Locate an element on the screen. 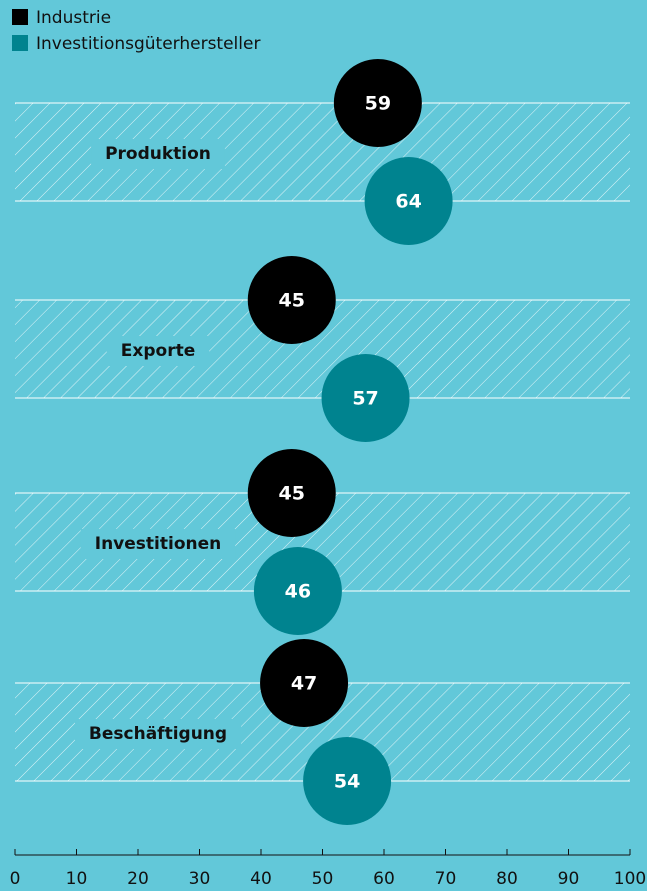 The width and height of the screenshot is (647, 891). x-tick-label: 60 is located at coordinates (384, 879).